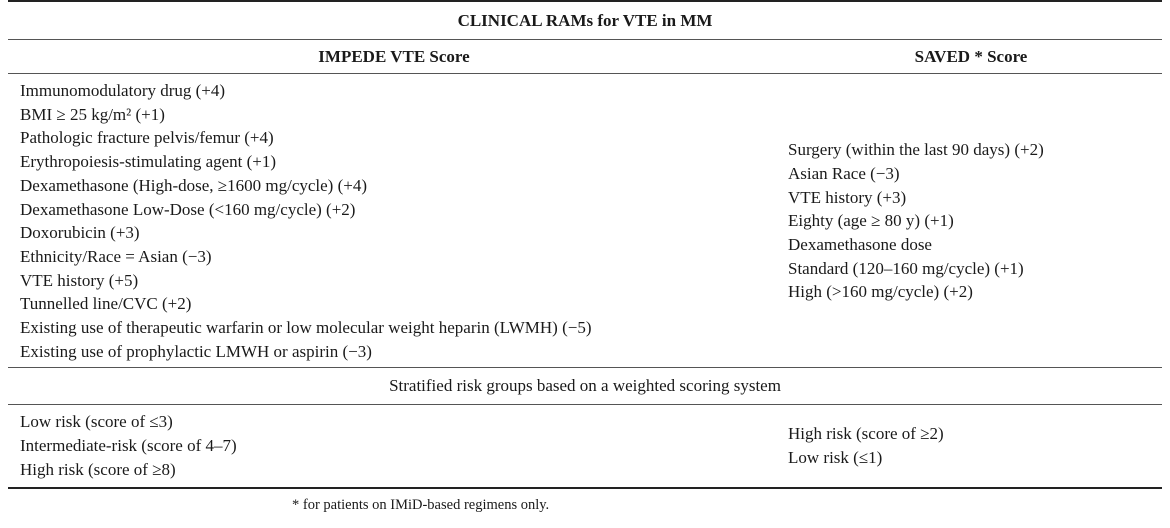 The height and width of the screenshot is (528, 1170). Describe the element at coordinates (148, 162) in the screenshot. I see `impede-factor: Erythropoiesis-stimulating agent (+1)` at that location.